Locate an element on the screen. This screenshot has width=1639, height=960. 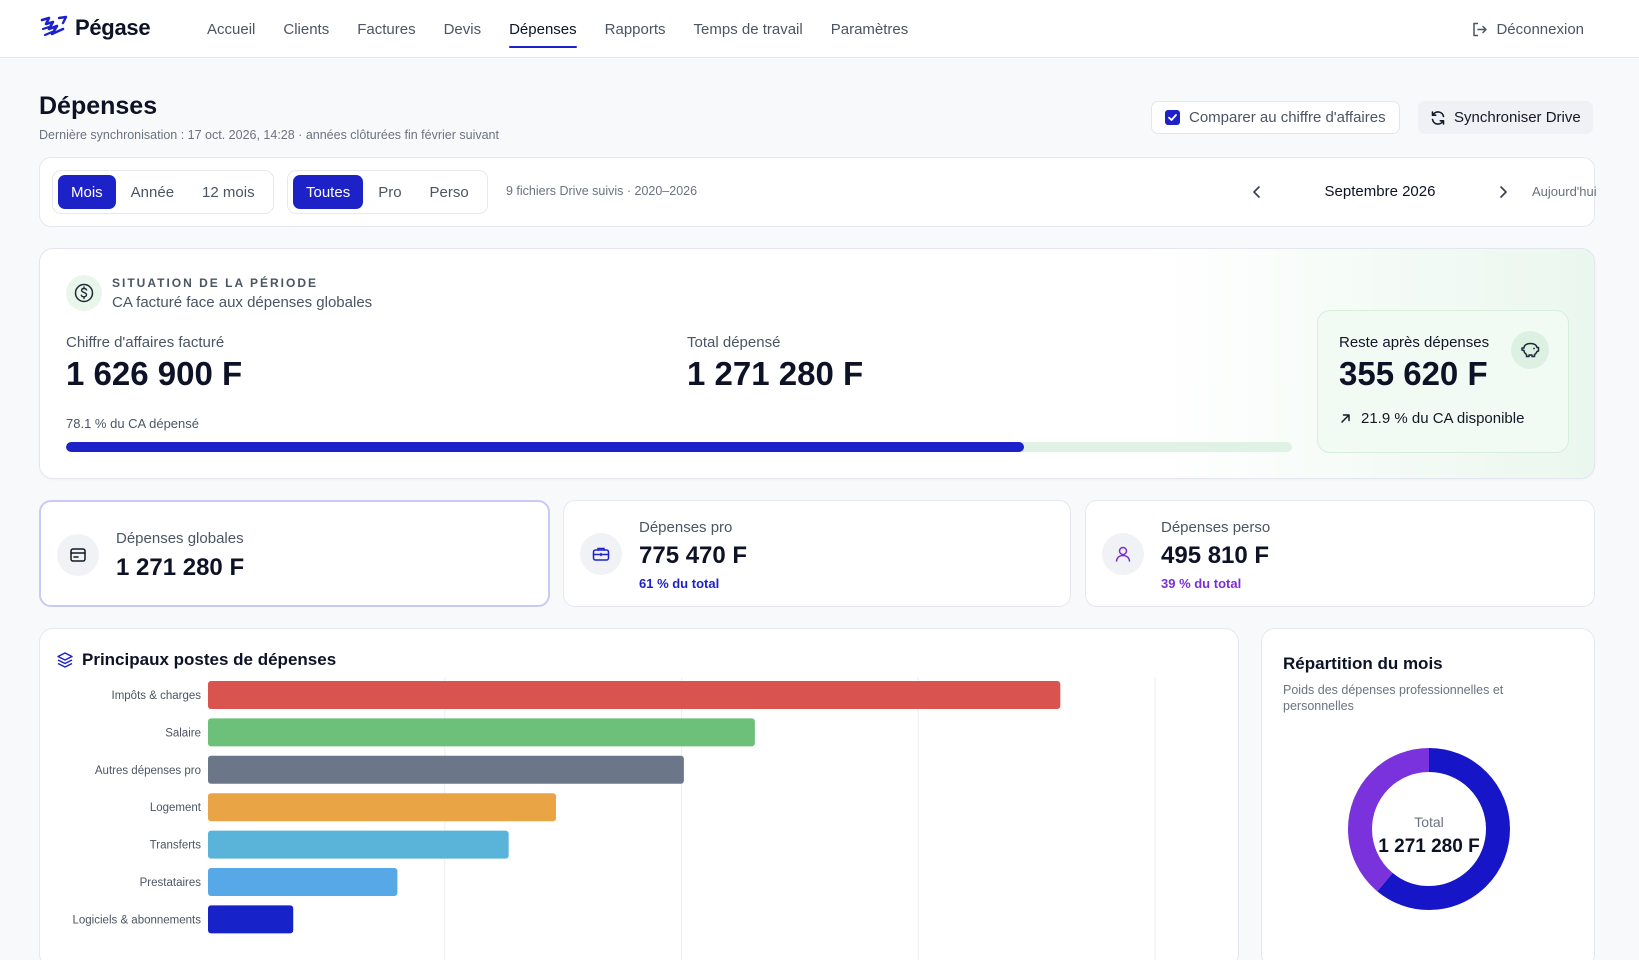
compare-checkbox is located at coordinates (1172, 117).